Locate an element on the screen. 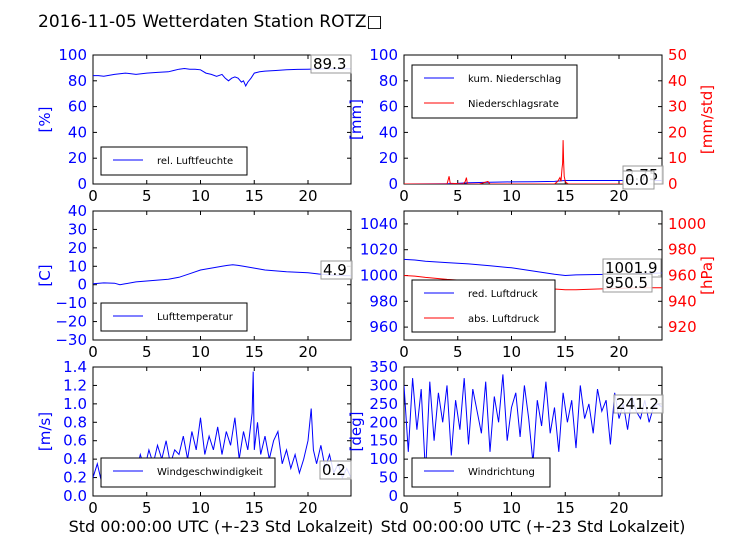 The height and width of the screenshot is (552, 736). y-tick-label-right: 920 is located at coordinates (682, 327).